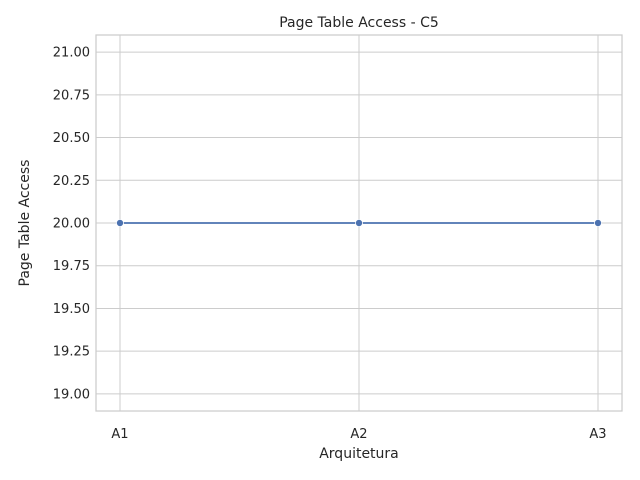  What do you see at coordinates (597, 434) in the screenshot?
I see `x-tick-label: A3` at bounding box center [597, 434].